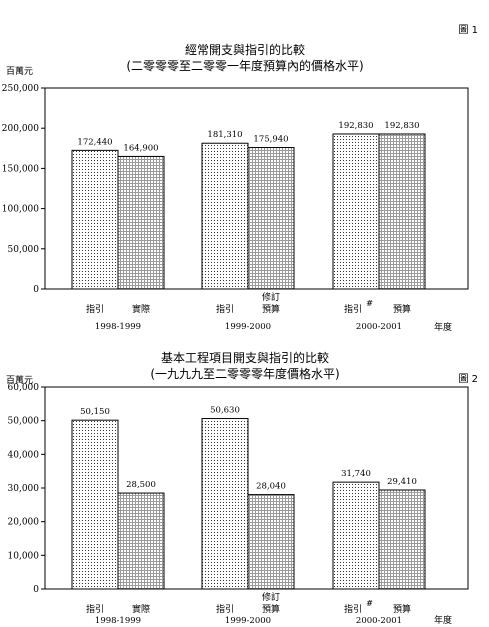 The height and width of the screenshot is (627, 489). I want to click on bar-value-label: 175,940, so click(270, 140).